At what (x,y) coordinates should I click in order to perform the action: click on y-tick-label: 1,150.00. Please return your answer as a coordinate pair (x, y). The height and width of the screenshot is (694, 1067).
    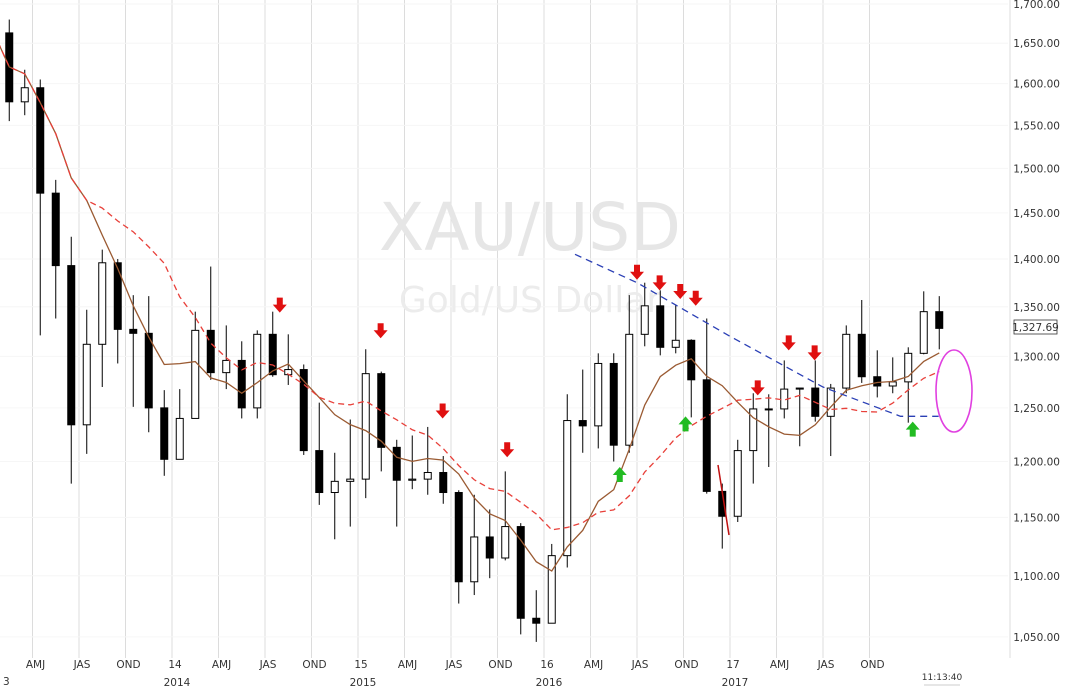
    Looking at the image, I should click on (1036, 518).